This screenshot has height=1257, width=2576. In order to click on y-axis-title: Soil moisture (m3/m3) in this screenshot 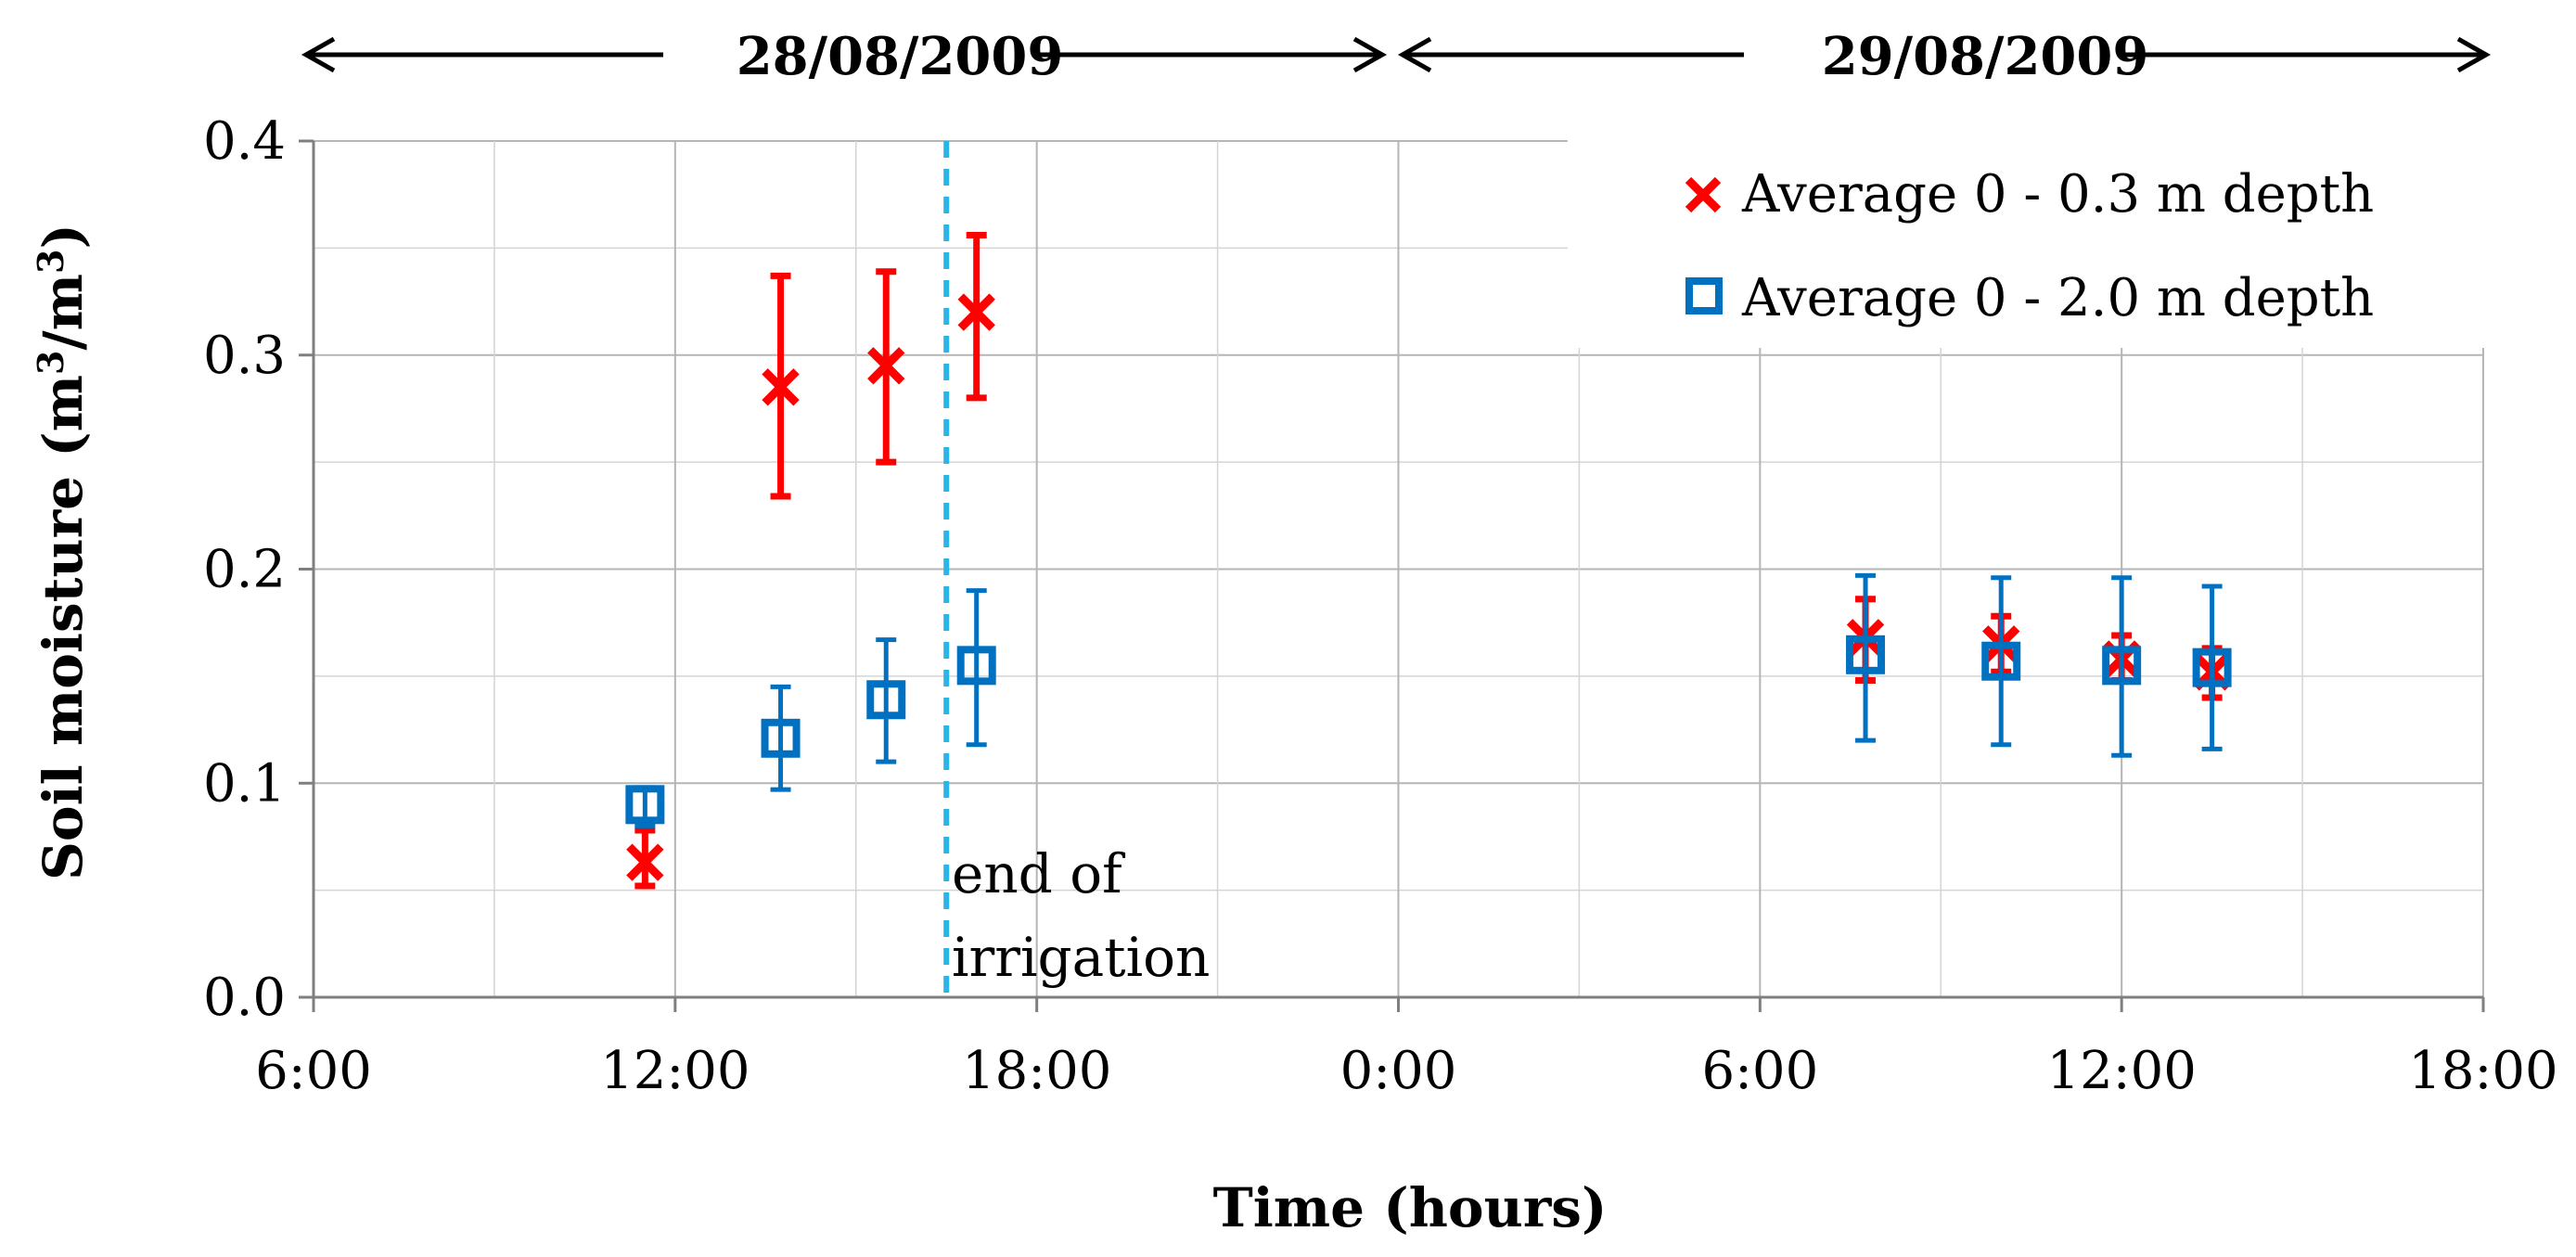, I will do `click(62, 552)`.